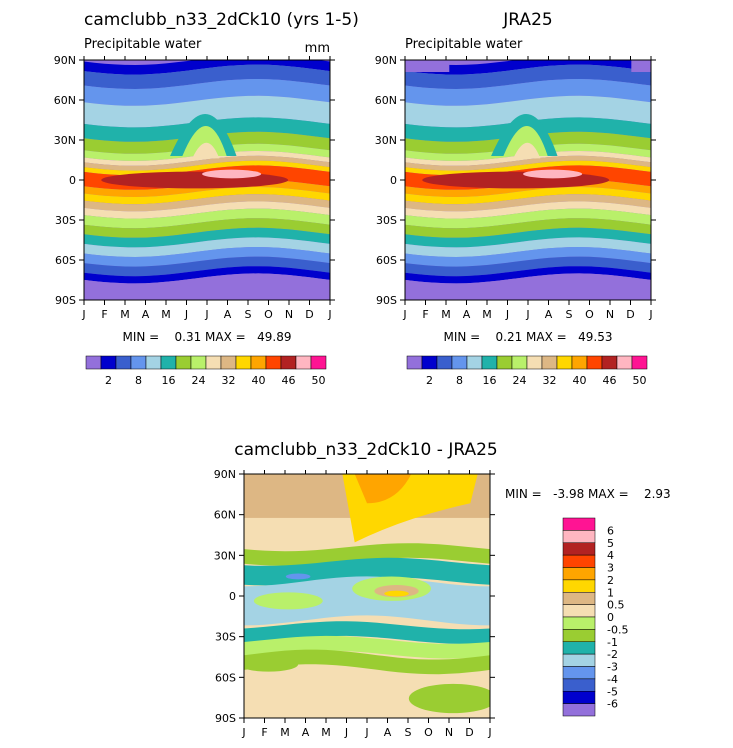 The width and height of the screenshot is (733, 748). What do you see at coordinates (617, 629) in the screenshot?
I see `diff-colorbar-label: -0.5` at bounding box center [617, 629].